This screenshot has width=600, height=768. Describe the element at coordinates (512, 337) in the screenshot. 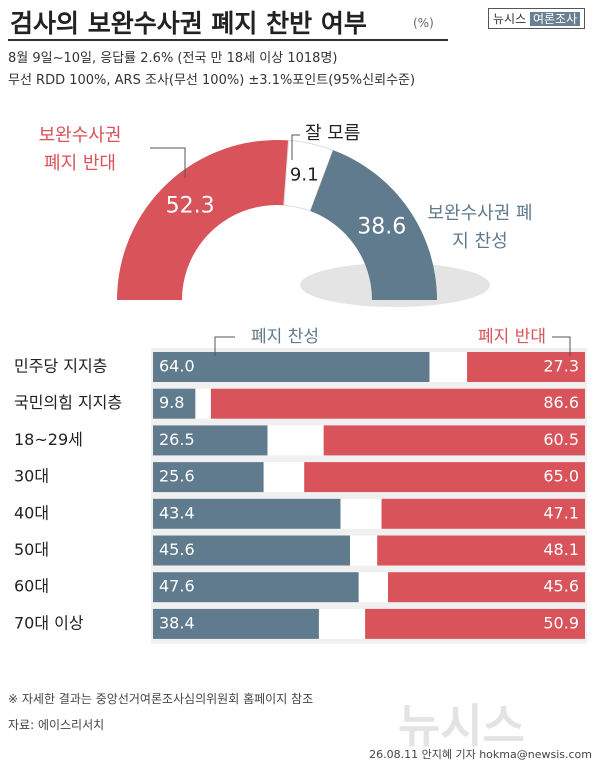

I see `legend-label: 폐지 반대` at that location.